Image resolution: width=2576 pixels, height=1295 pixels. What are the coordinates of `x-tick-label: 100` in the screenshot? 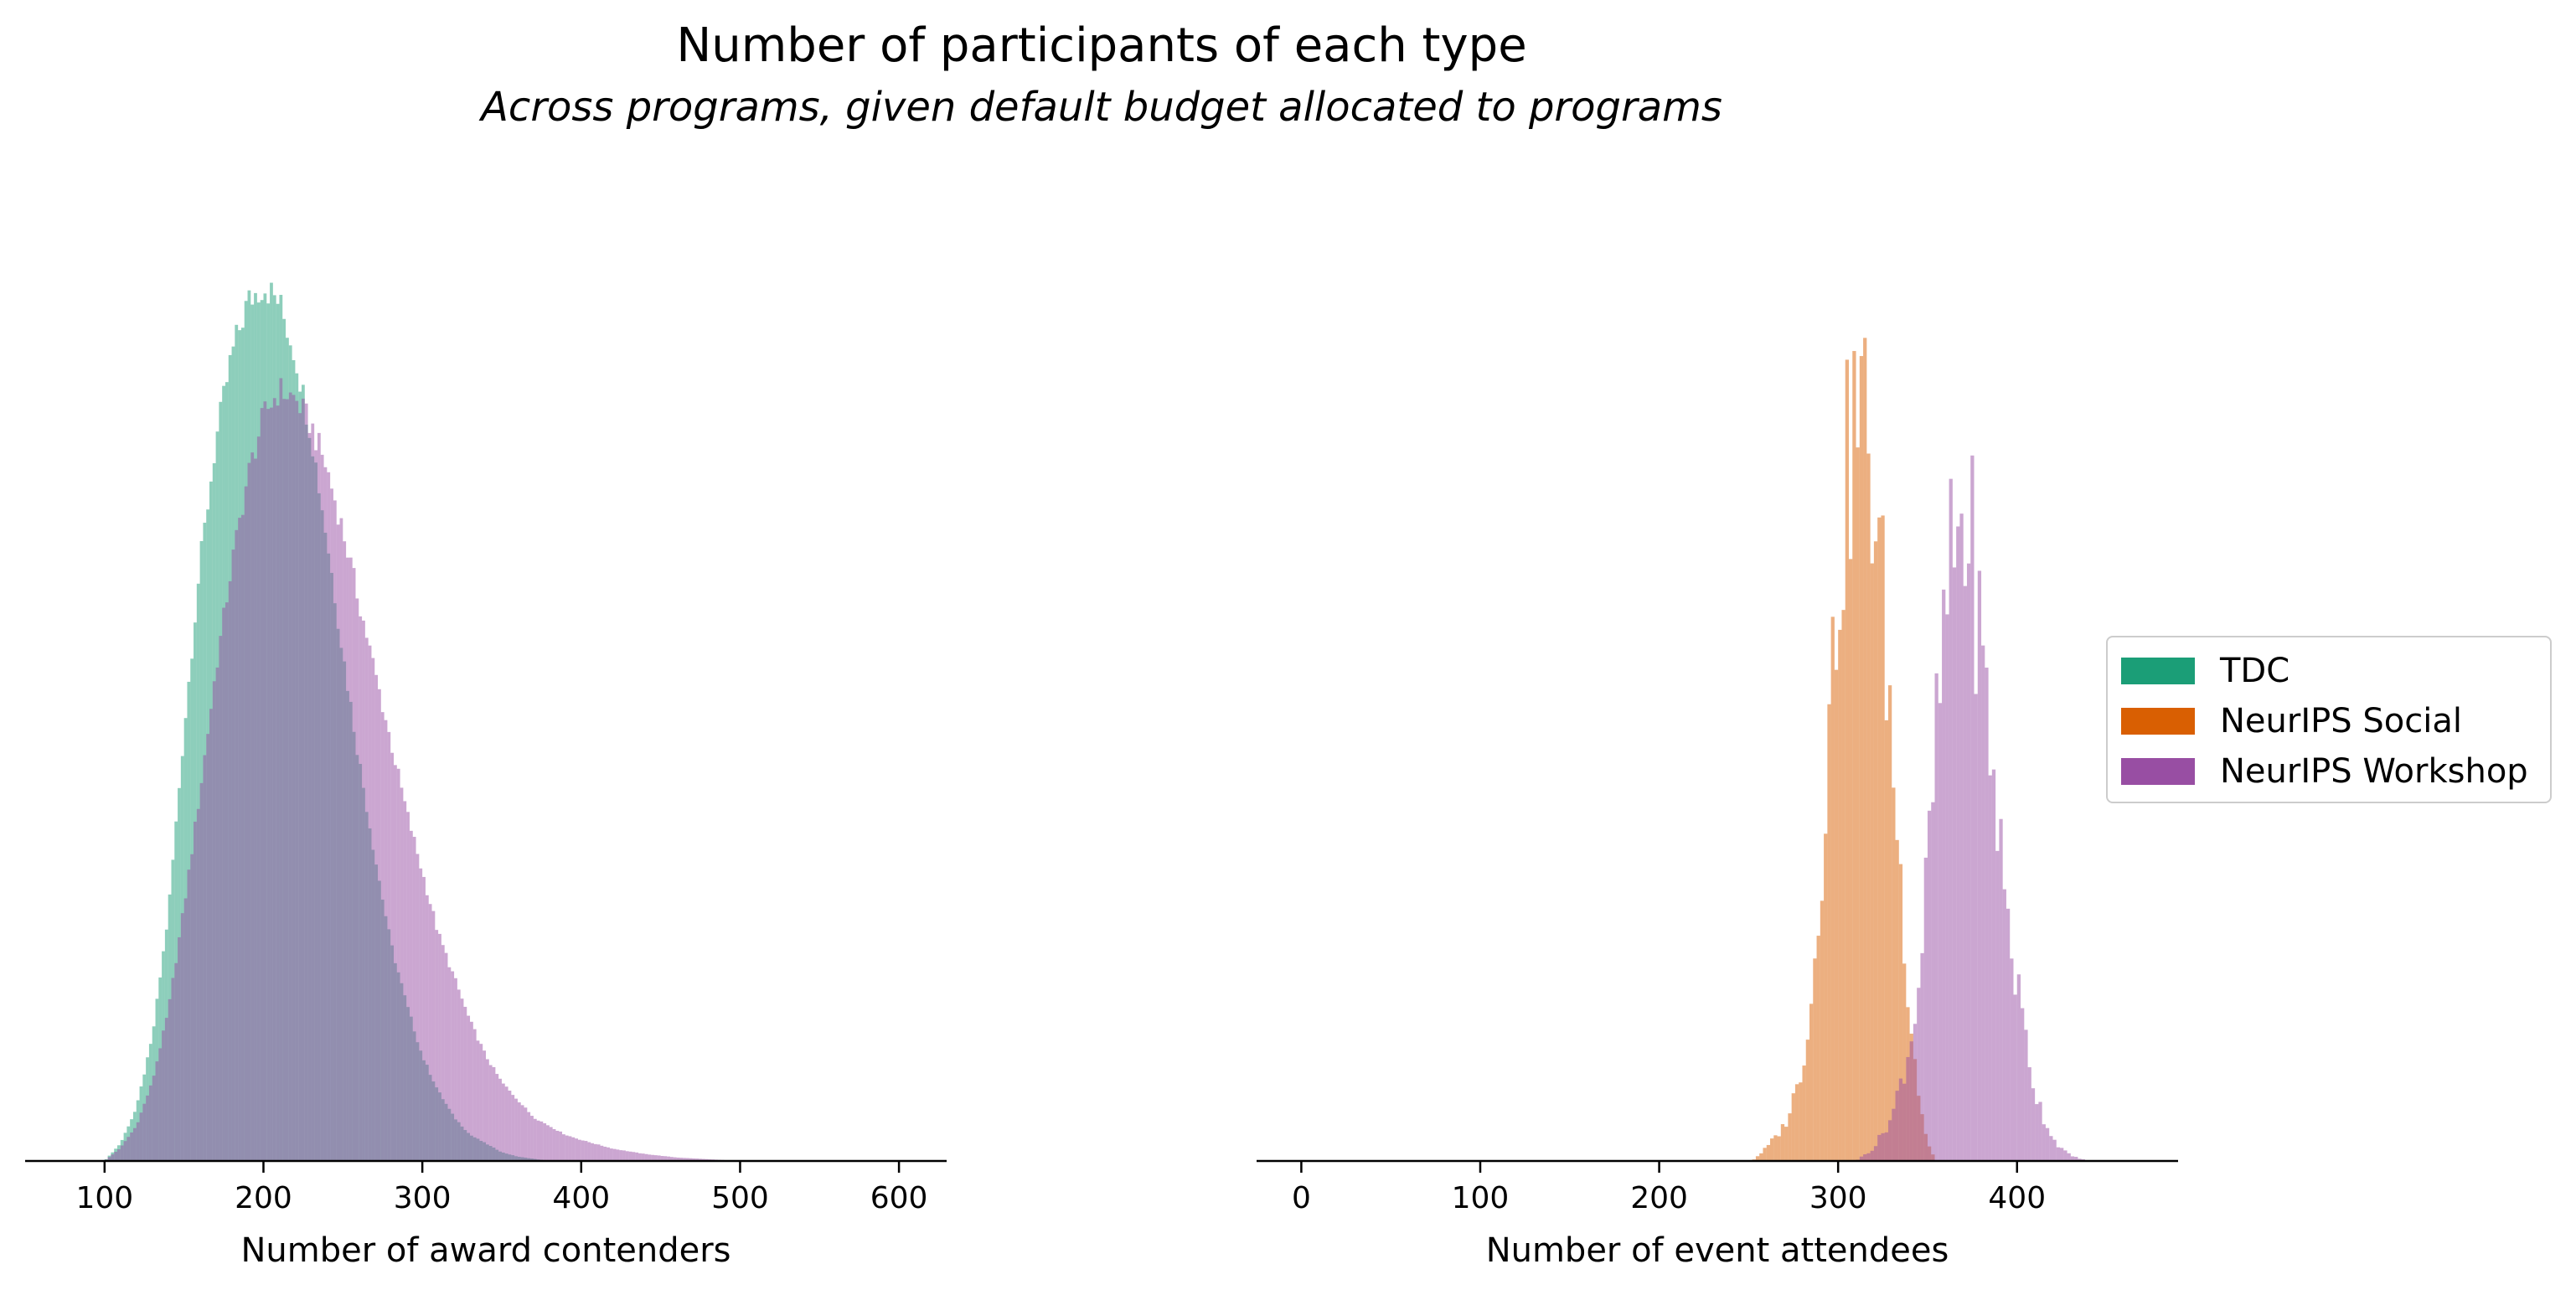 It's located at (104, 1198).